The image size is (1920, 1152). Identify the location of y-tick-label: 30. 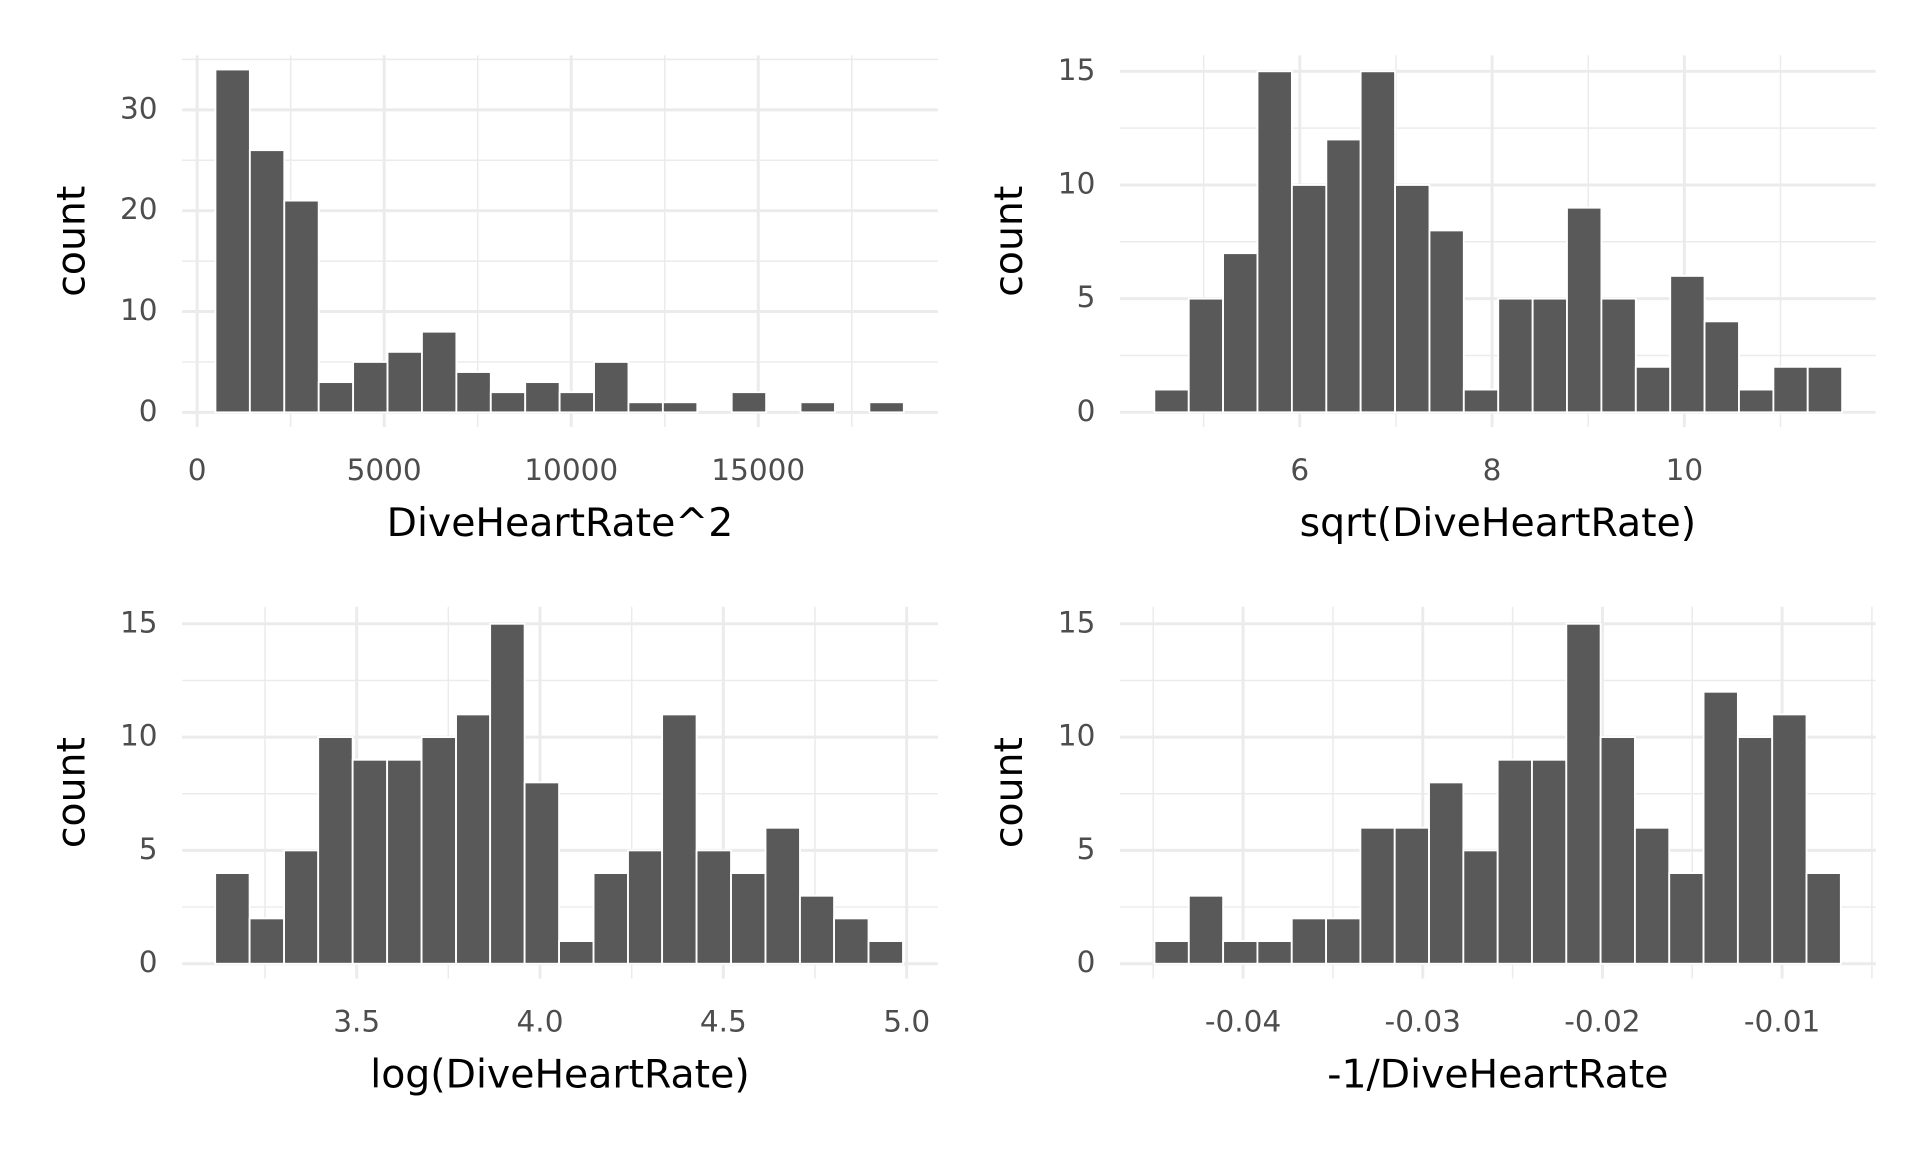
(139, 108).